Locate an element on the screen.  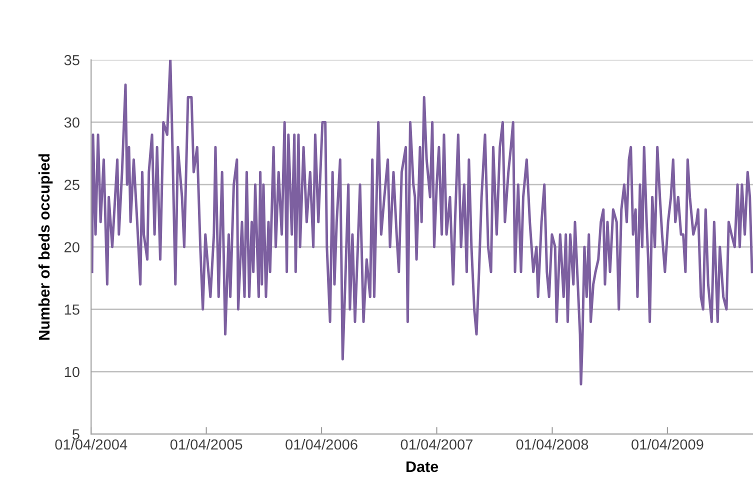
x-tick-label: 01/04/2007 is located at coordinates (436, 444).